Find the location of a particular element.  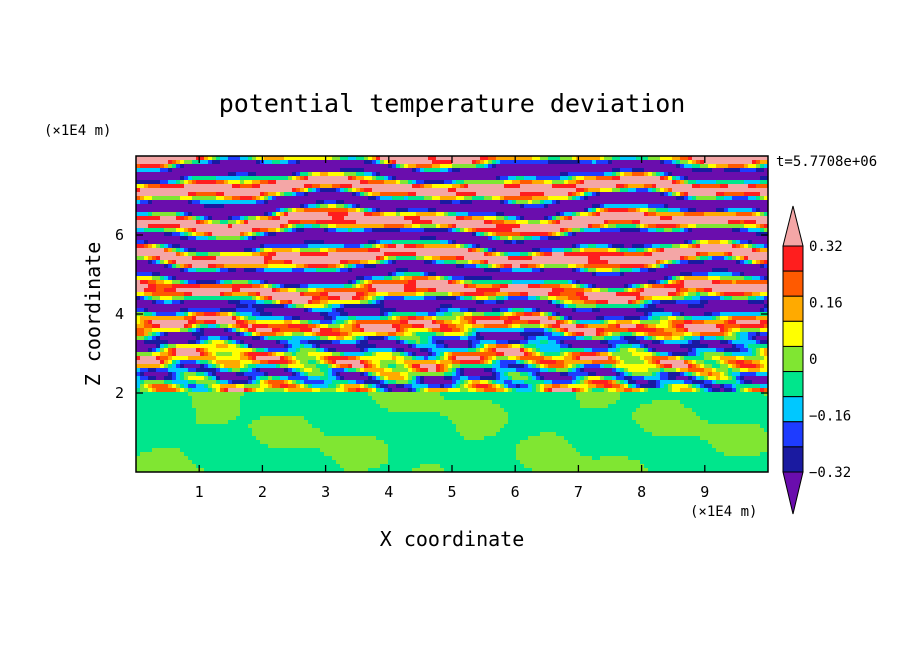

x-tick-label: 4 is located at coordinates (388, 492).